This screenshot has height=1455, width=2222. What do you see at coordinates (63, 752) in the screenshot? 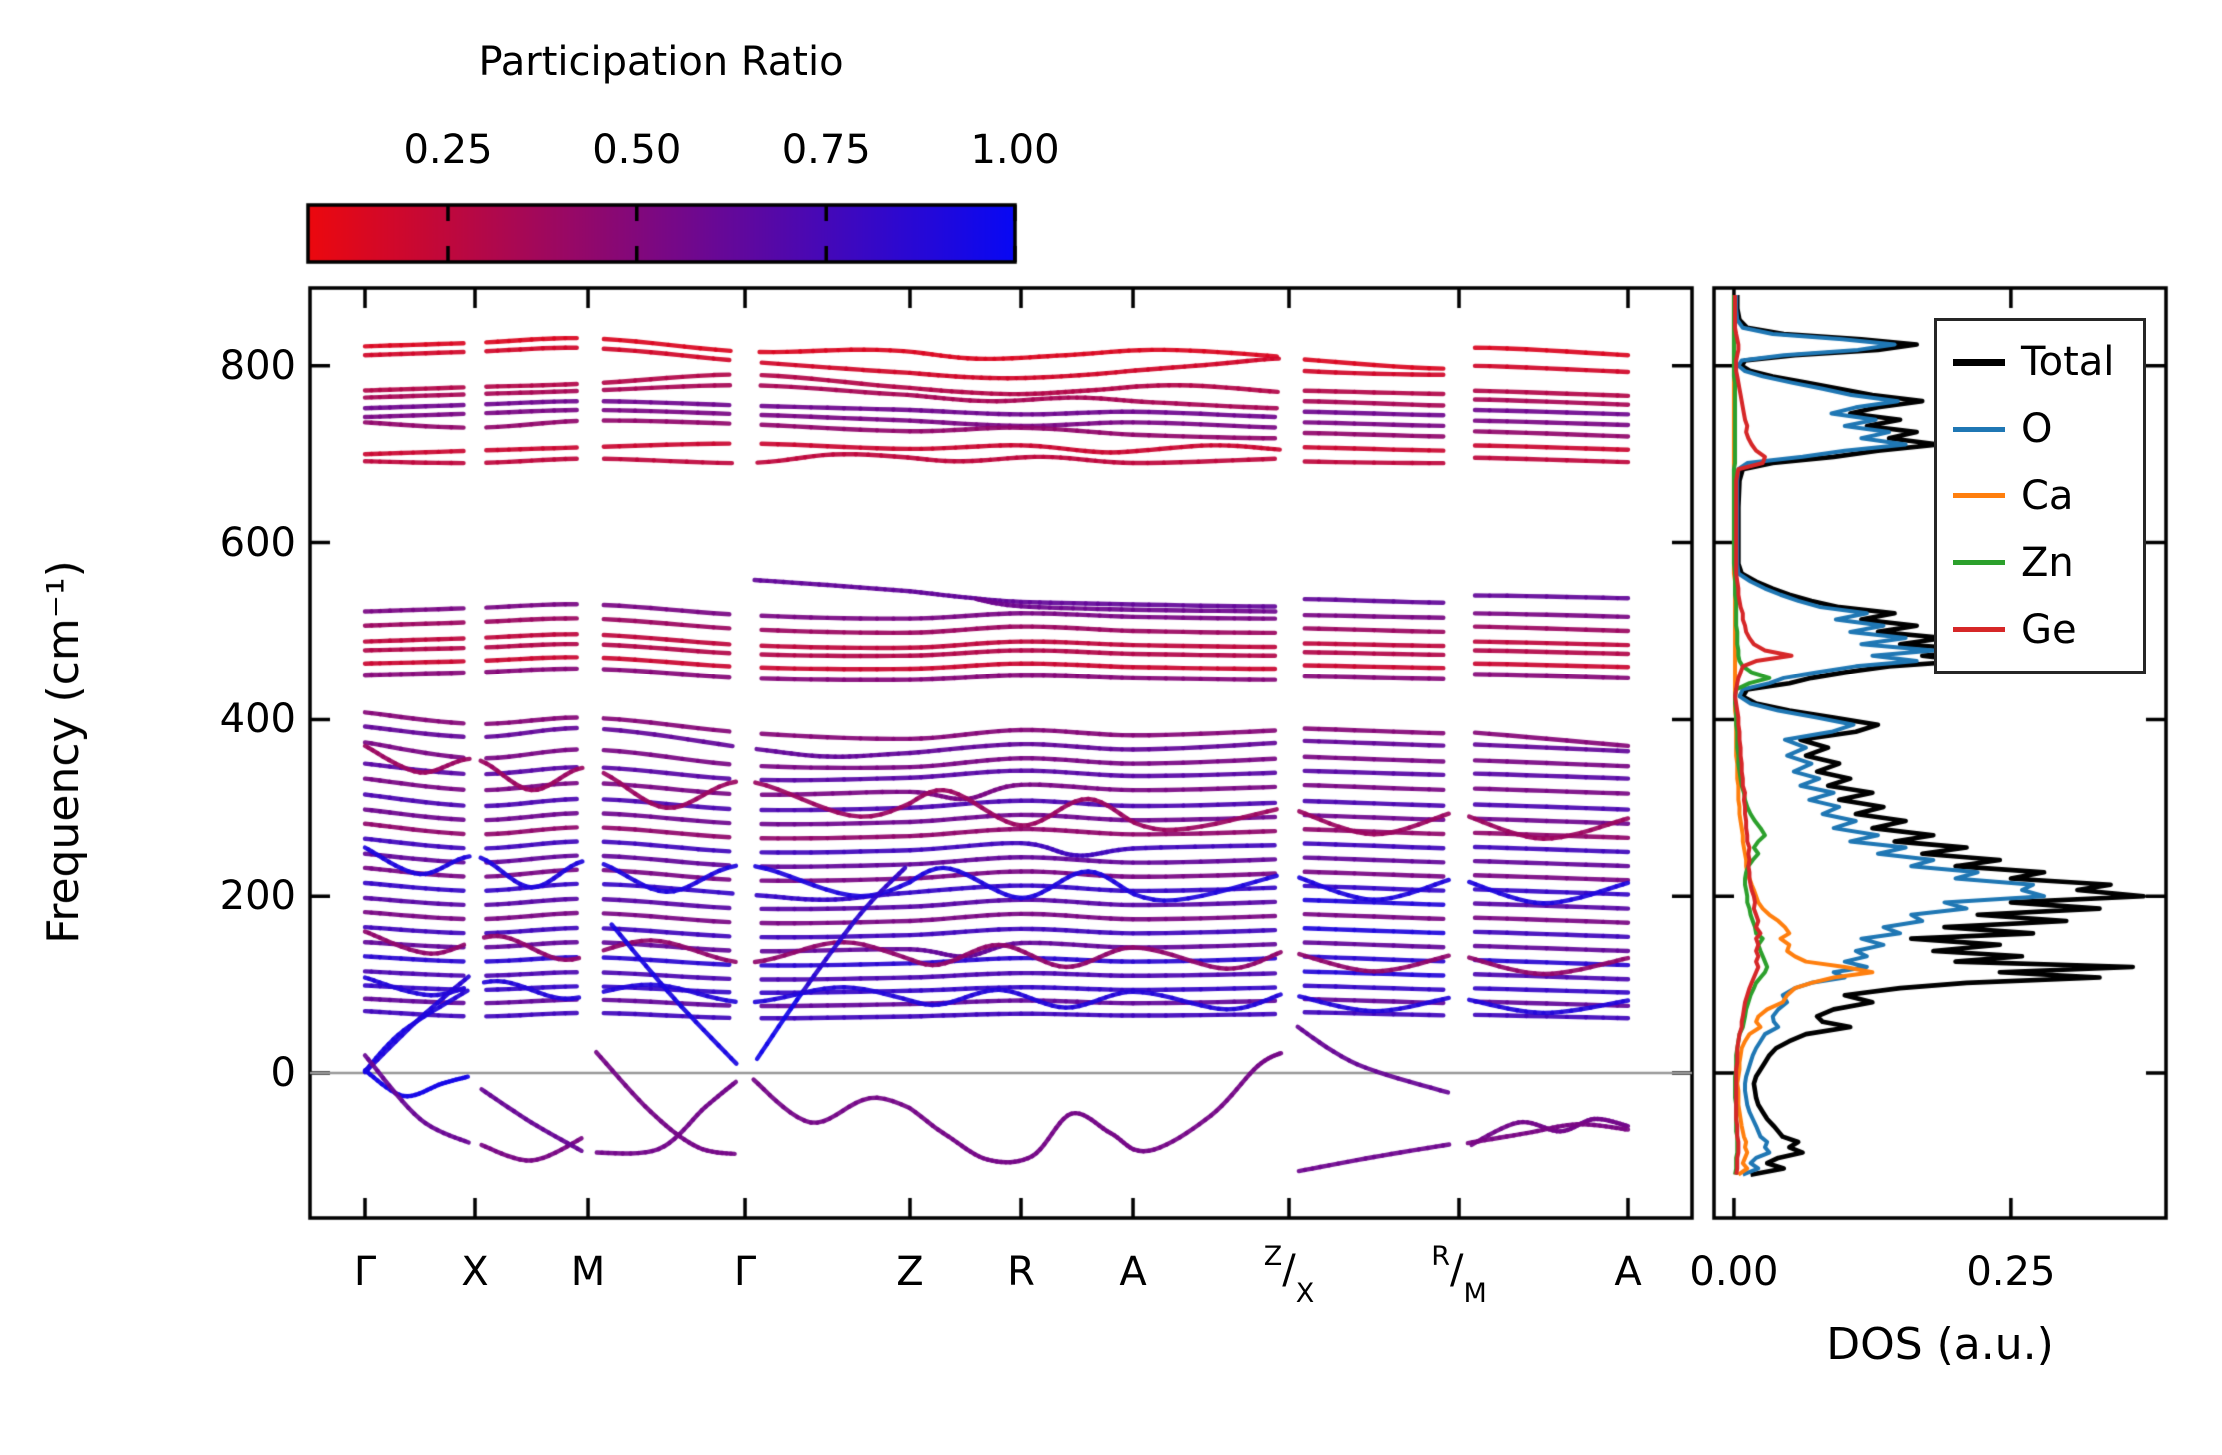
I see `y-axis-label: Frequency (cm⁻¹)` at bounding box center [63, 752].